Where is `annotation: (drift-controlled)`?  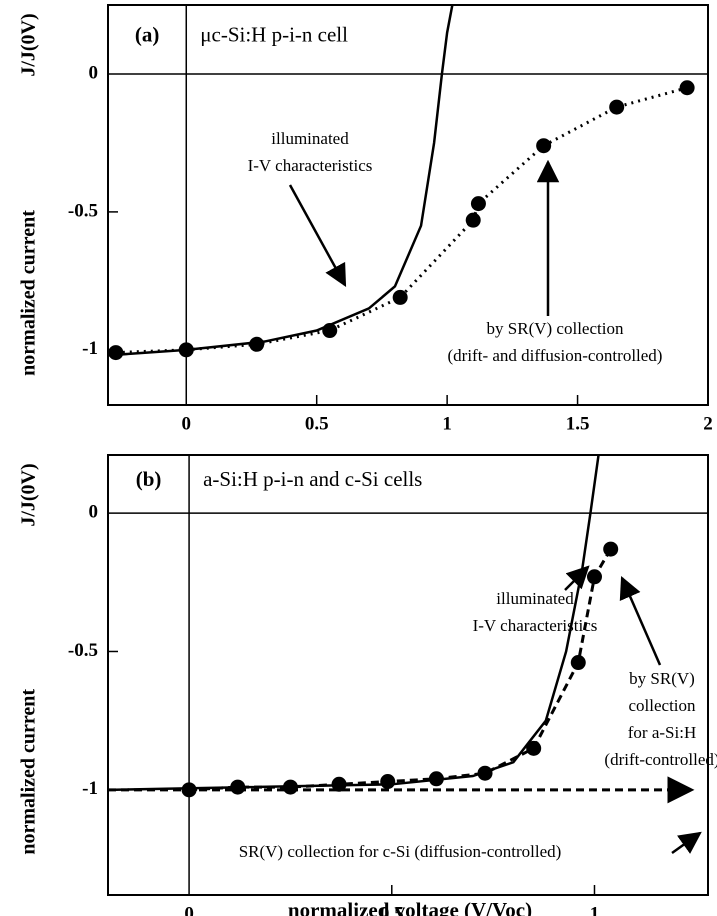
annotation: (drift-controlled) is located at coordinates (660, 759).